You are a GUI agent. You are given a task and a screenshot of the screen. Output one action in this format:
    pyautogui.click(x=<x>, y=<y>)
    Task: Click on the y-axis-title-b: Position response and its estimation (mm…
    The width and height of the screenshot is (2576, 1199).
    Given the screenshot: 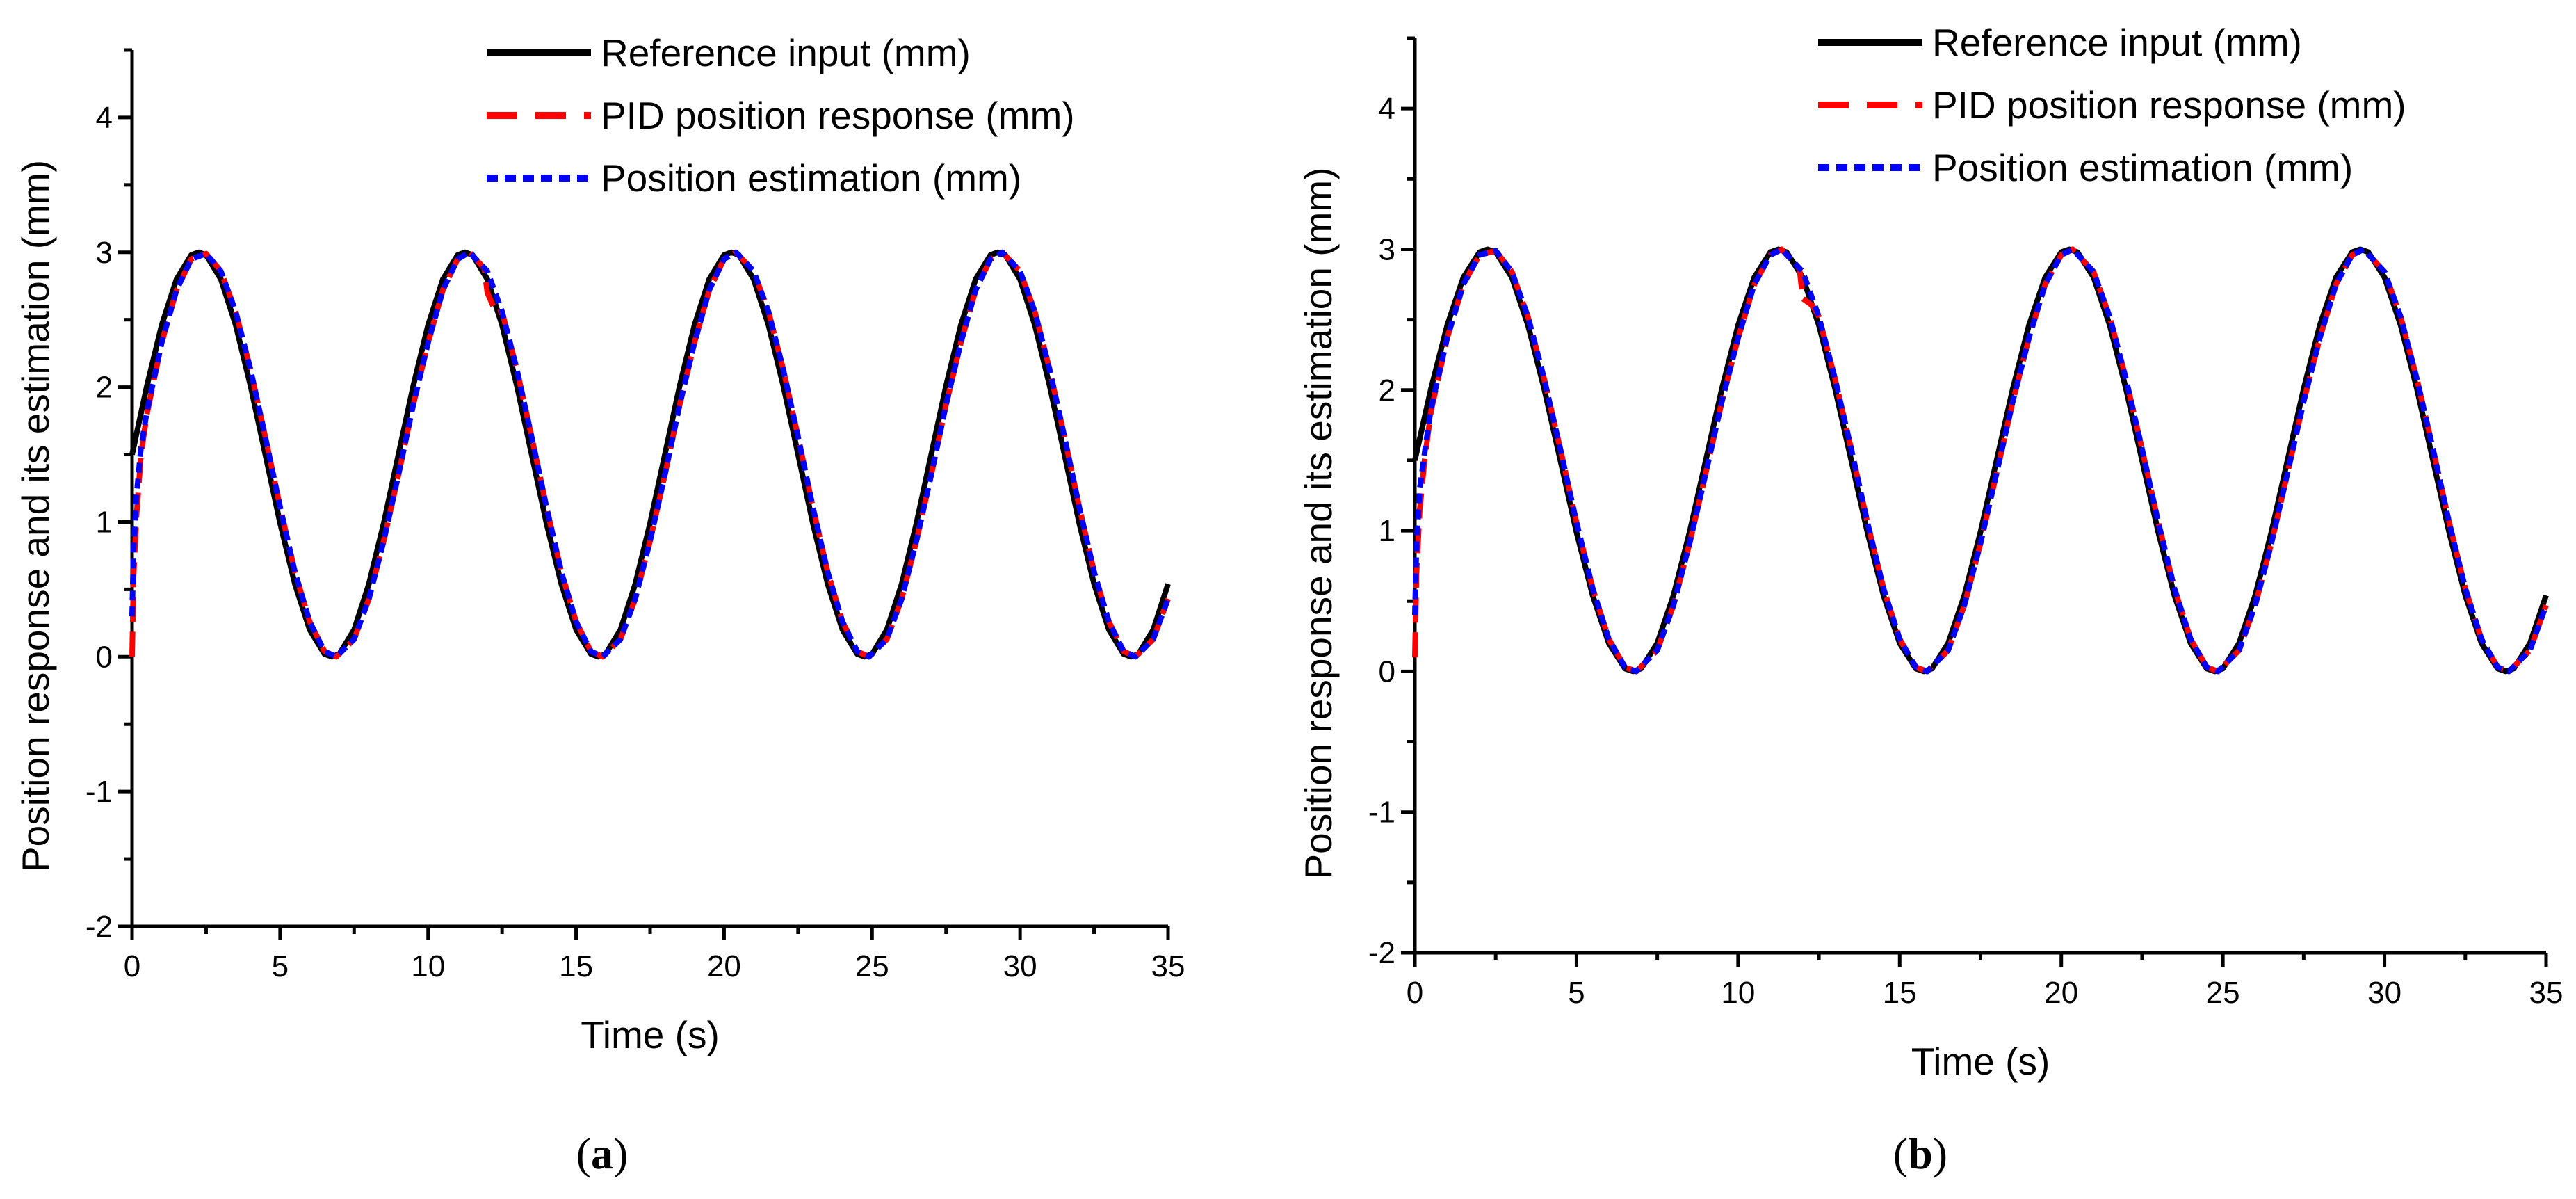 What is the action you would take?
    pyautogui.click(x=1318, y=523)
    